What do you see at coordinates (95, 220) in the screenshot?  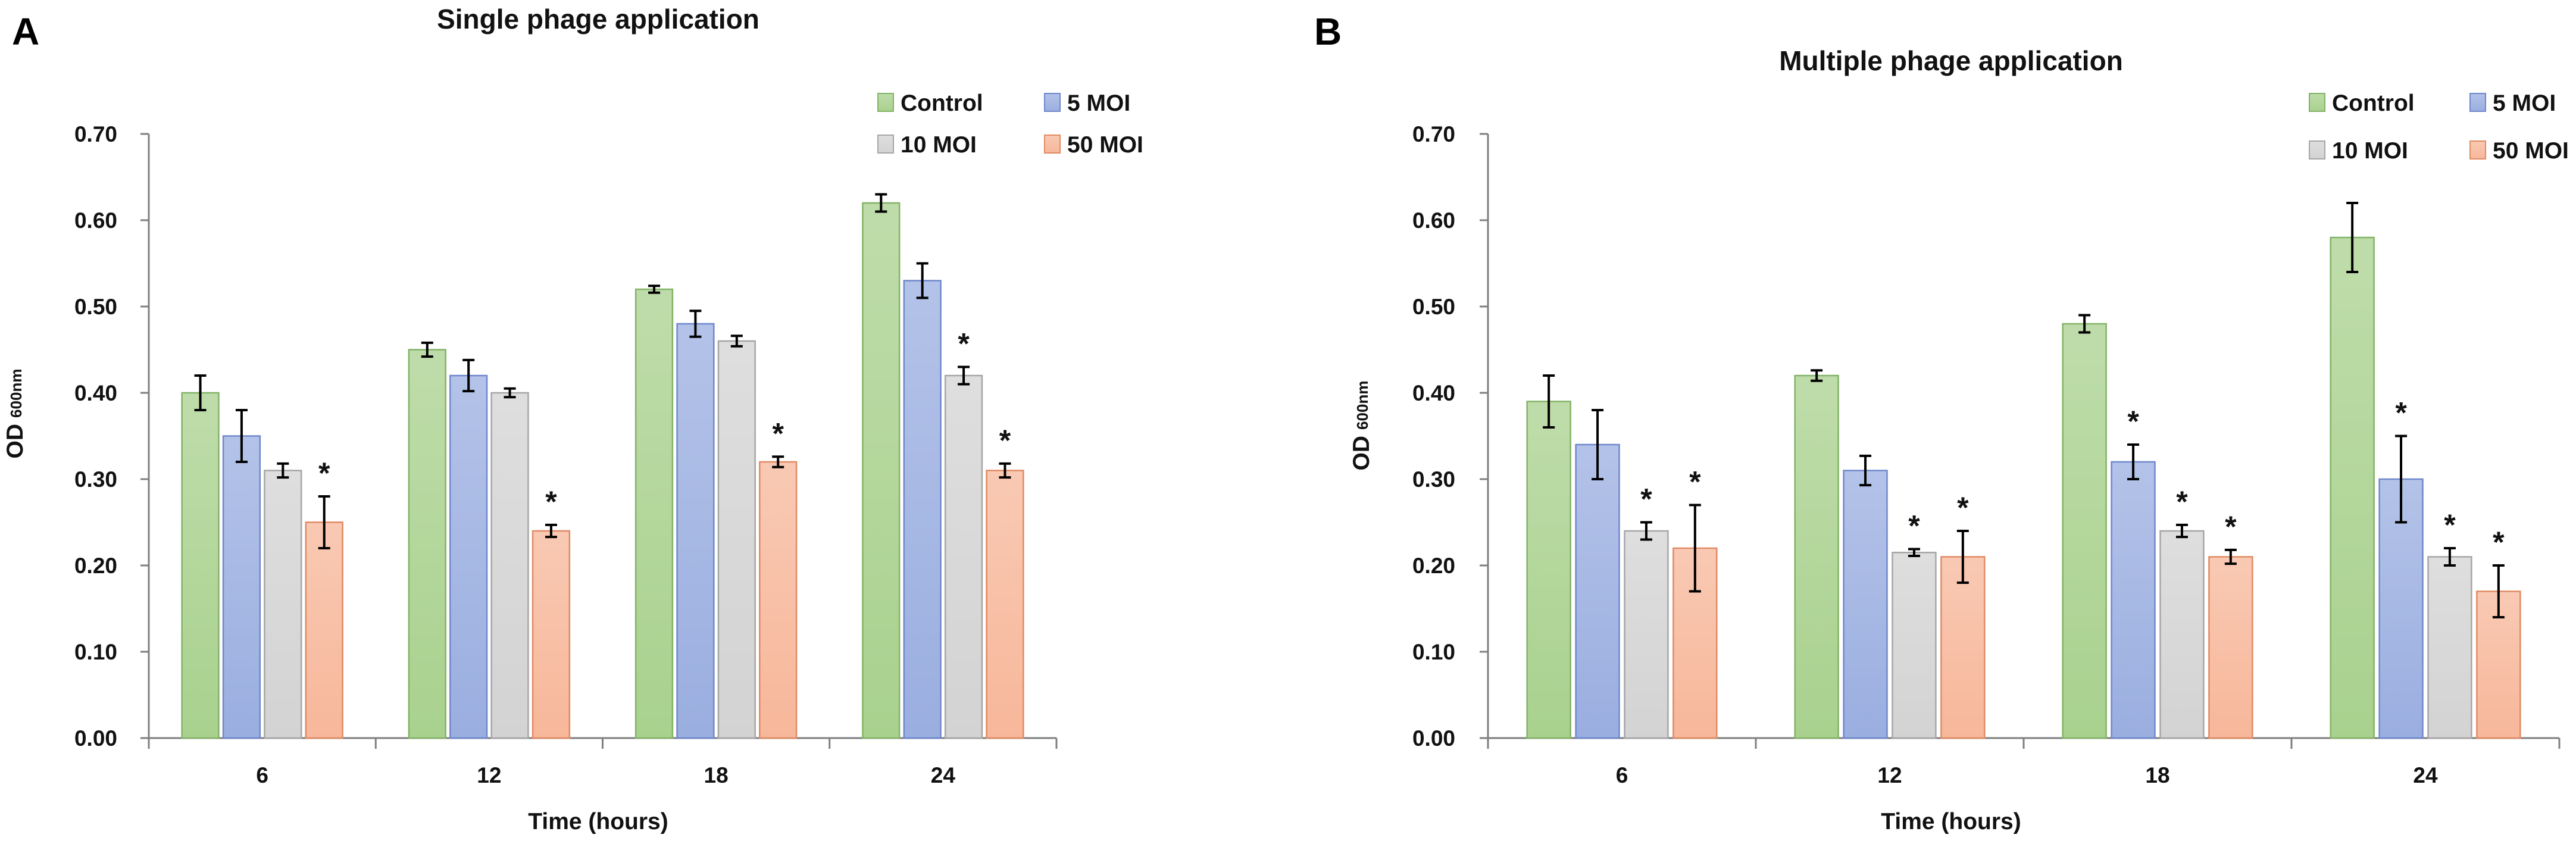 I see `y-tick-label-a: 0.60` at bounding box center [95, 220].